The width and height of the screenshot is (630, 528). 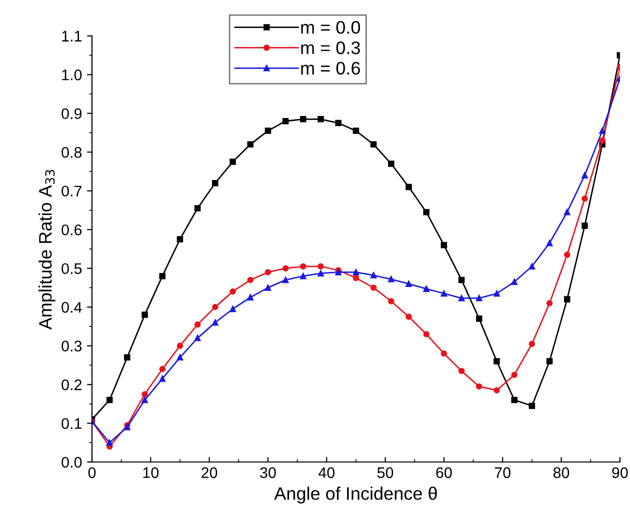 What do you see at coordinates (330, 27) in the screenshot?
I see `legend-label: m = 0.0` at bounding box center [330, 27].